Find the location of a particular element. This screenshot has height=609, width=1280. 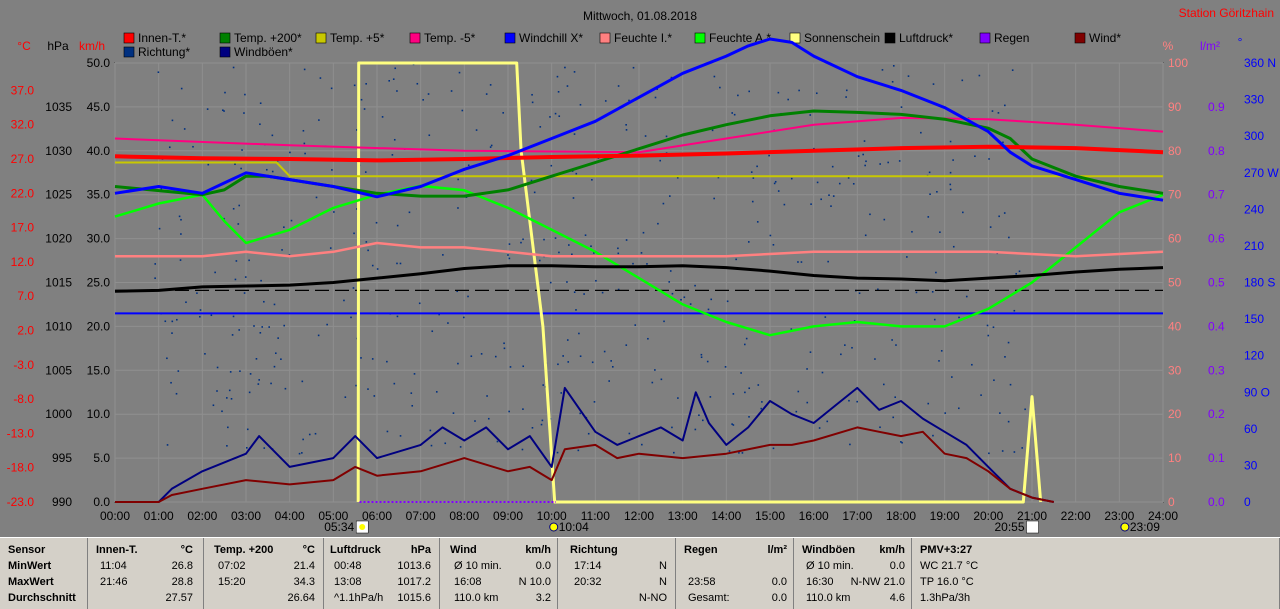

stats-time-wind: Ø 10 min. is located at coordinates (478, 566).